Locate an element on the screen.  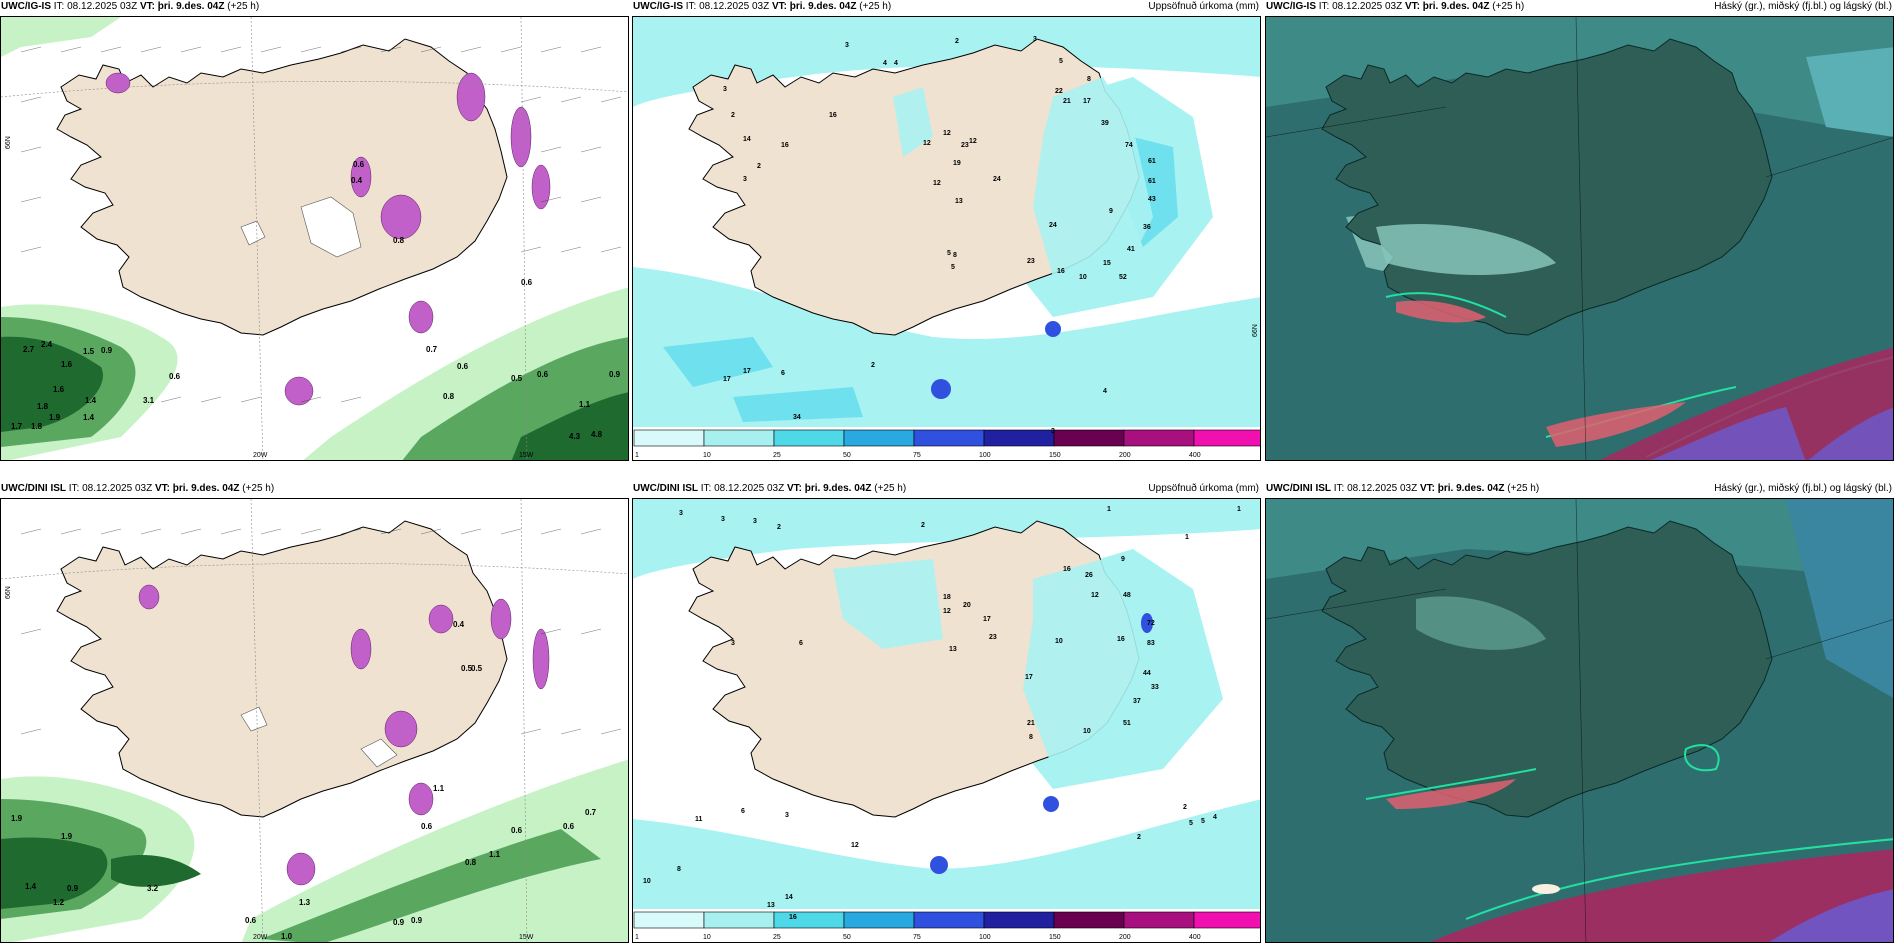
value-label: 61 is located at coordinates (1152, 161).